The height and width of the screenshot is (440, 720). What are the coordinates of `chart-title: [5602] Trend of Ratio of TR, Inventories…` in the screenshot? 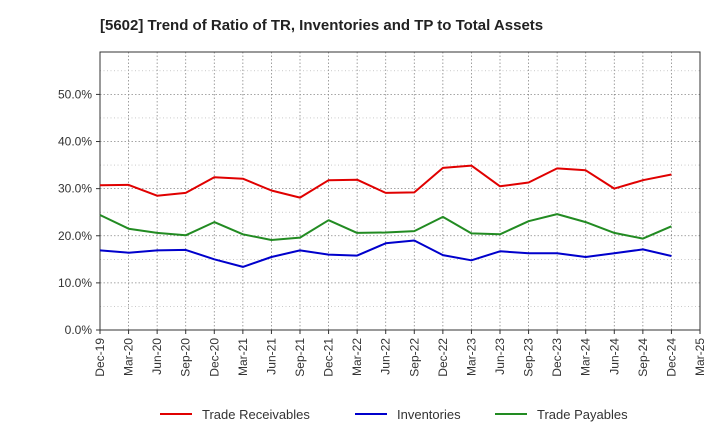 It's located at (321, 25).